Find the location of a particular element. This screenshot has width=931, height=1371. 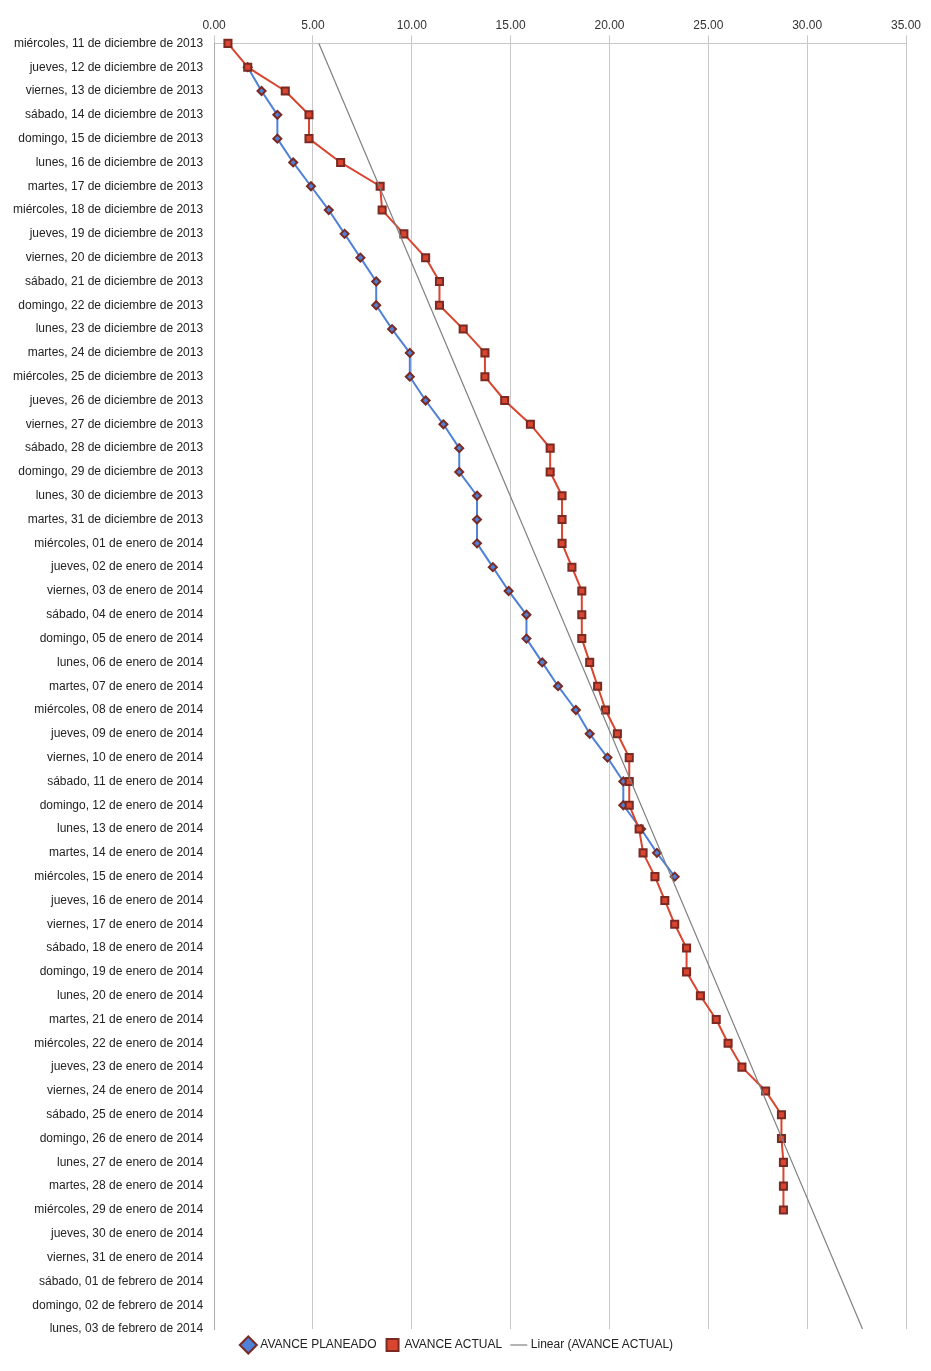

y-tick-label: jueves, 30 de enero de 2014 is located at coordinates (126, 1233).